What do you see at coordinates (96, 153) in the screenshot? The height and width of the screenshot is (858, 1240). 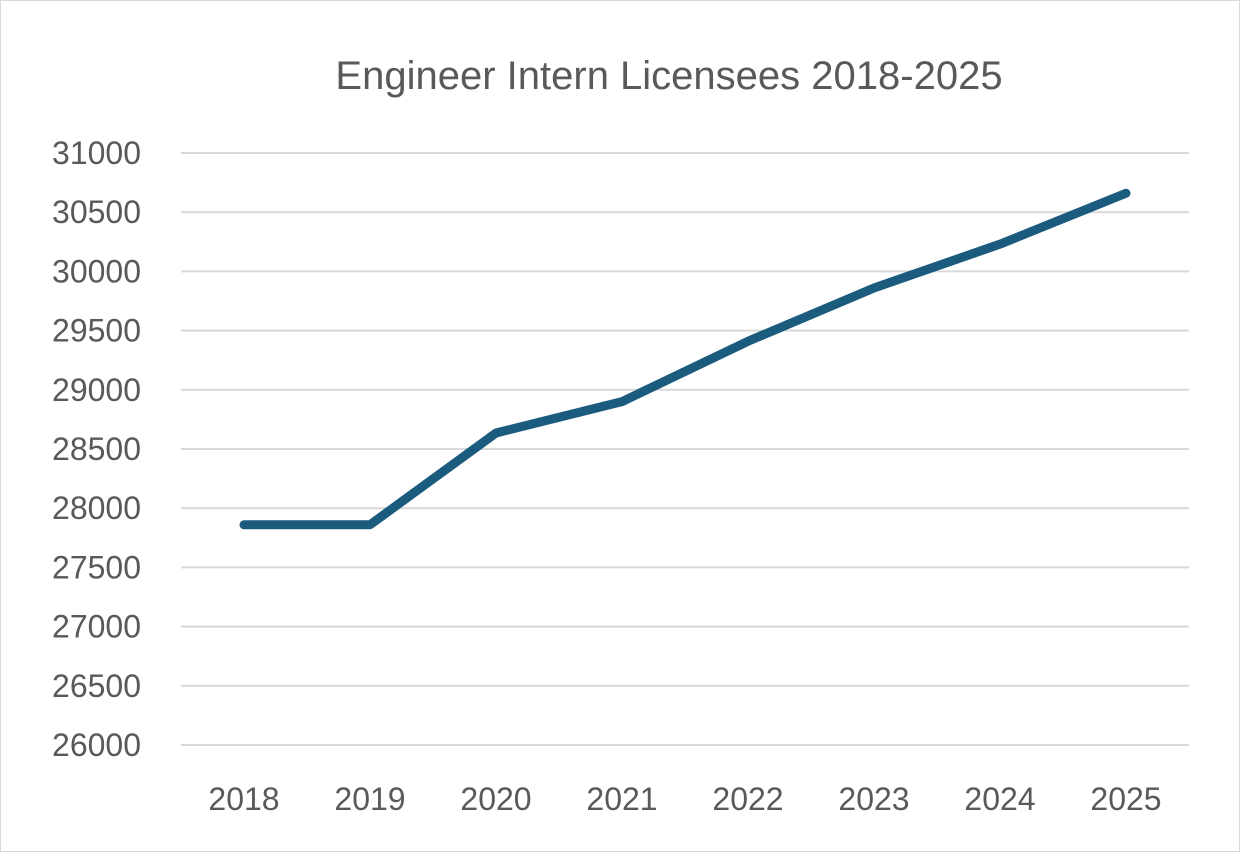 I see `y-tick-label: 31000` at bounding box center [96, 153].